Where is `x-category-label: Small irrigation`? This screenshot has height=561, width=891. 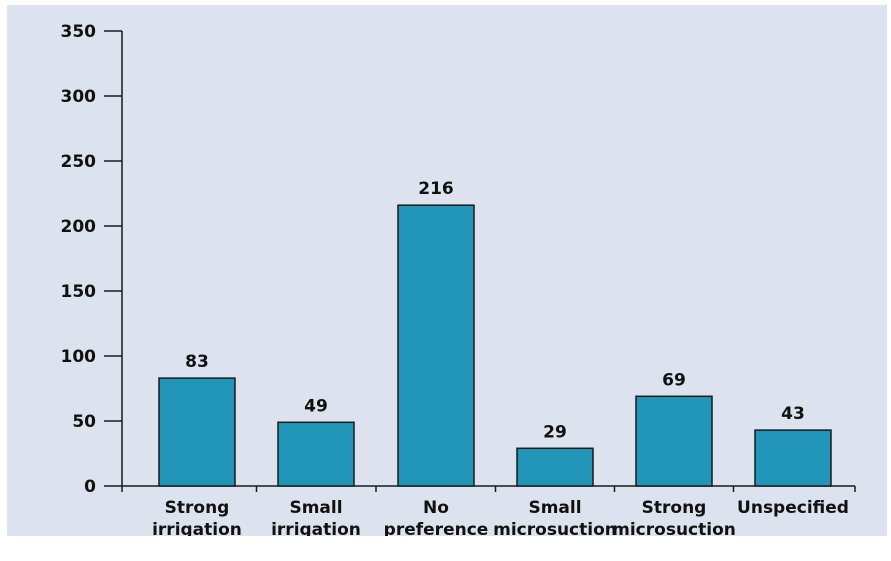 x-category-label: Small irrigation is located at coordinates (316, 517).